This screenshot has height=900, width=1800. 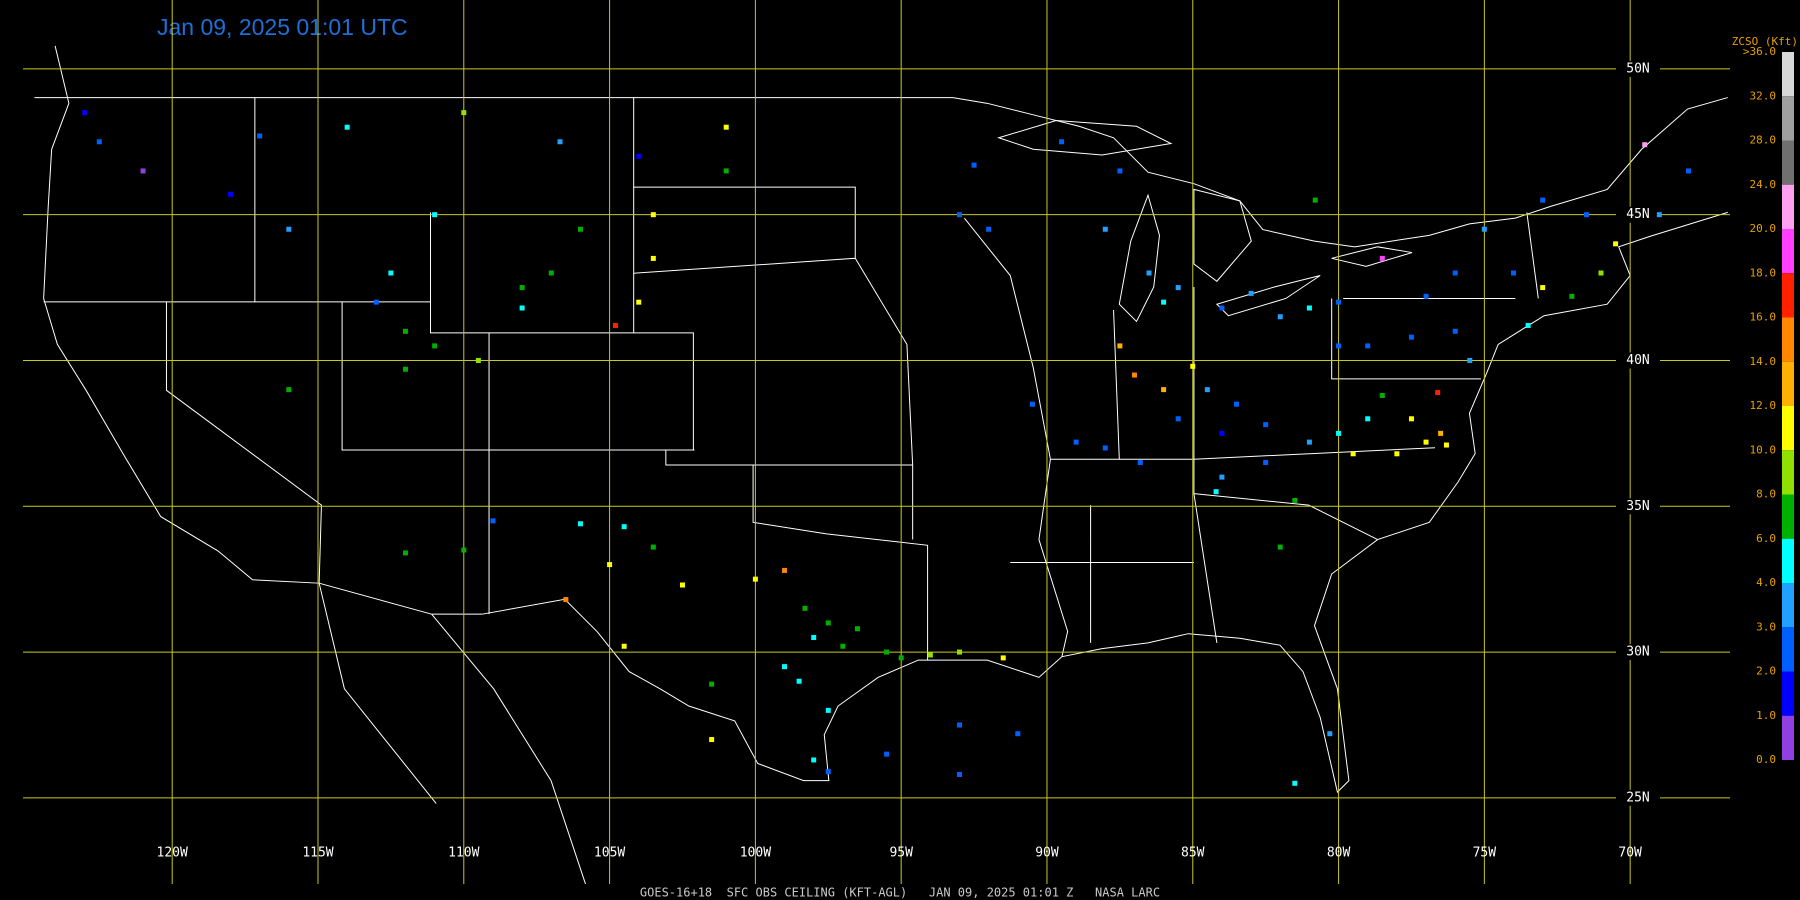 I want to click on lat-label: 50N, so click(x=1637, y=68).